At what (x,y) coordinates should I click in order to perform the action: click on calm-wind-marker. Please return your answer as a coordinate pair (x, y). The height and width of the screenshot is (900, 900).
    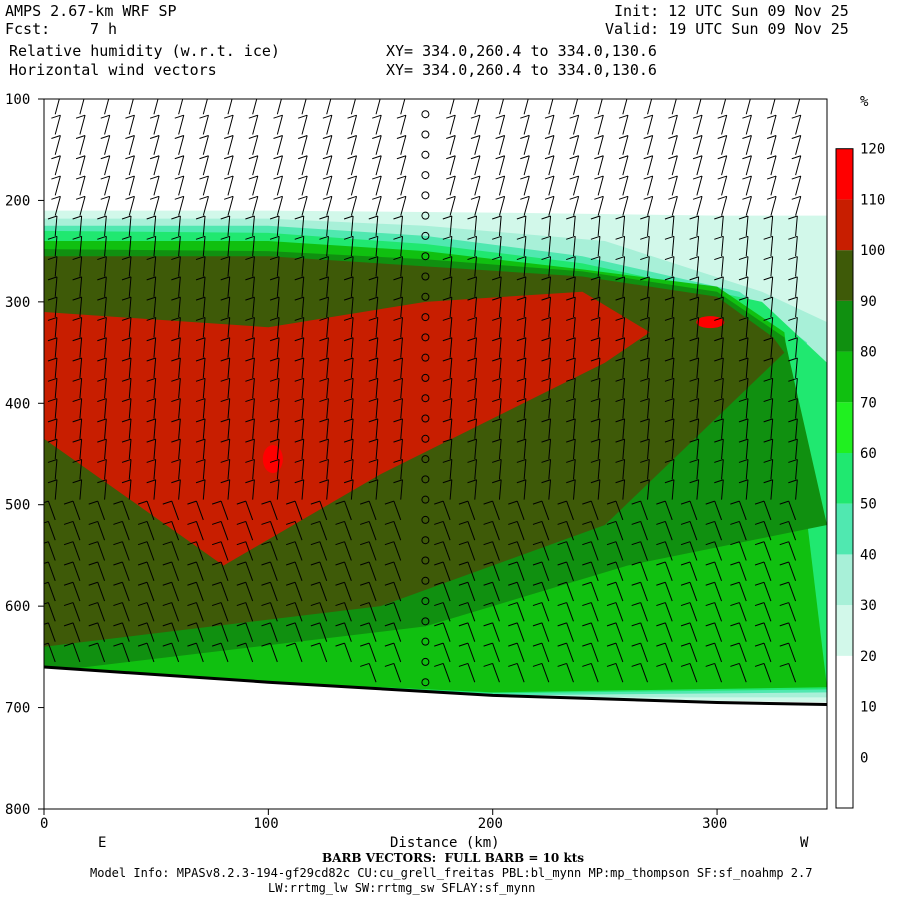
    Looking at the image, I should click on (425, 195).